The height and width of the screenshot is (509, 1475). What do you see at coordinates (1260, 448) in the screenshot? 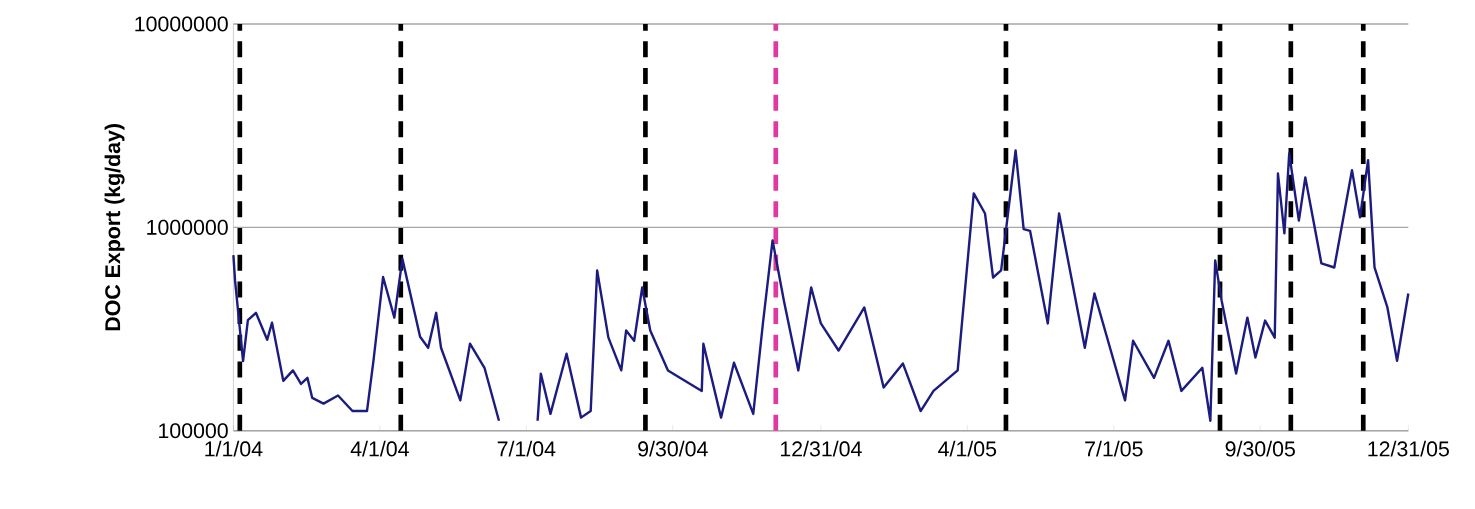
I see `x-tick-label: 9/30/05` at bounding box center [1260, 448].